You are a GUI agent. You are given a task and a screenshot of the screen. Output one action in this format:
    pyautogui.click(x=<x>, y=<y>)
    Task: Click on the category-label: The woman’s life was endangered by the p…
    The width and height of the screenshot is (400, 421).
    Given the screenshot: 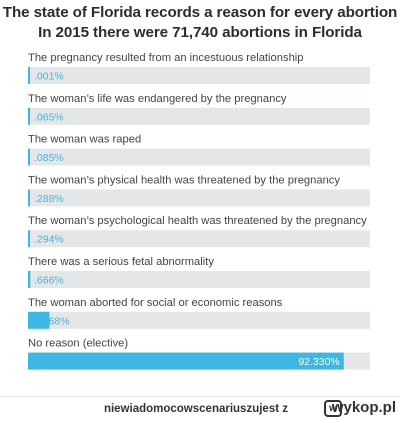 What is the action you would take?
    pyautogui.click(x=157, y=99)
    